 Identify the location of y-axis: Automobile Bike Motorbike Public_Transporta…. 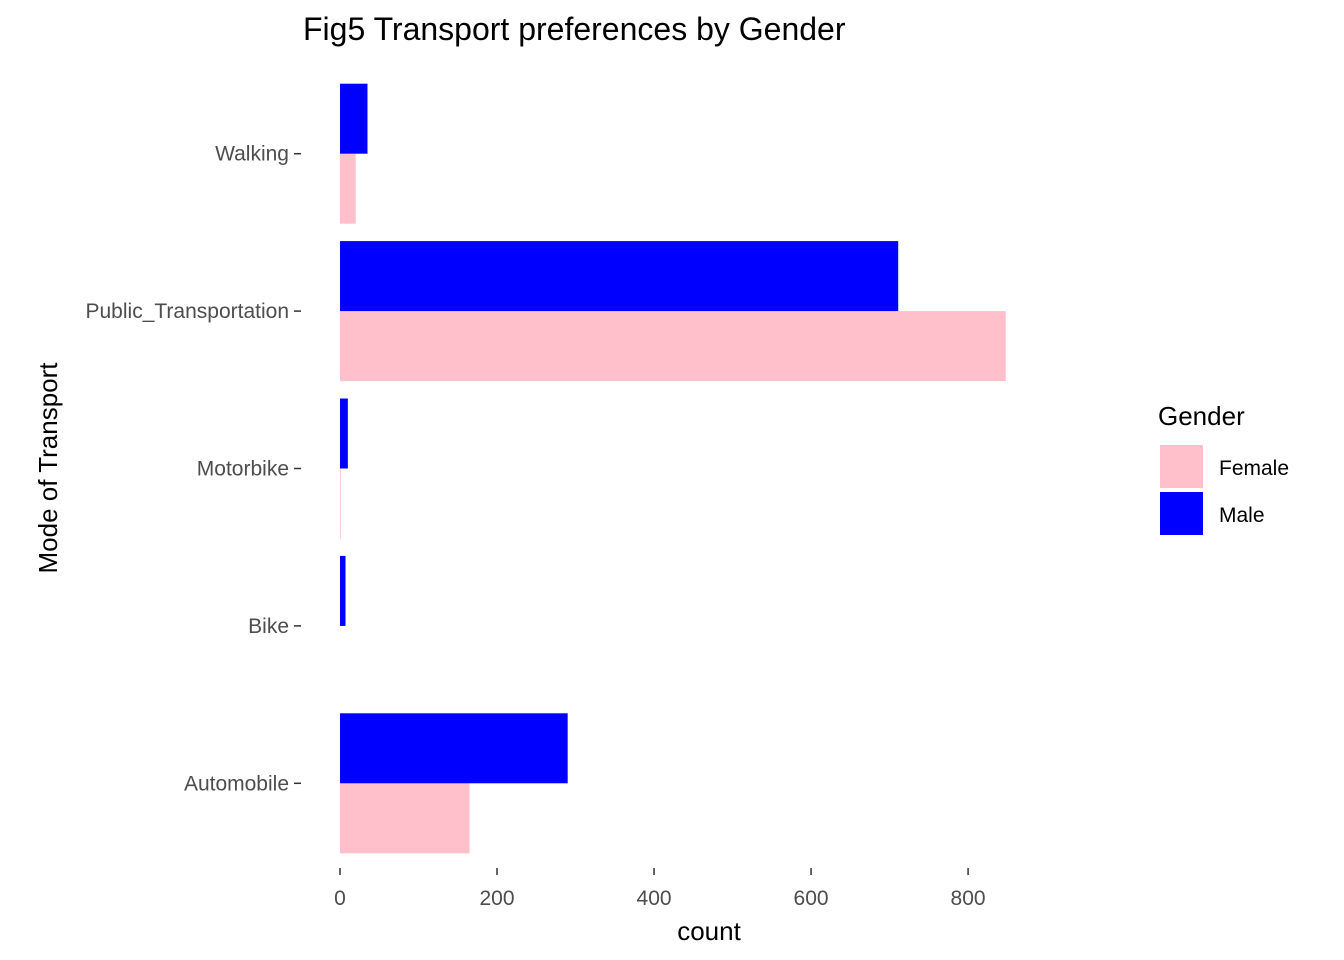
(193, 469).